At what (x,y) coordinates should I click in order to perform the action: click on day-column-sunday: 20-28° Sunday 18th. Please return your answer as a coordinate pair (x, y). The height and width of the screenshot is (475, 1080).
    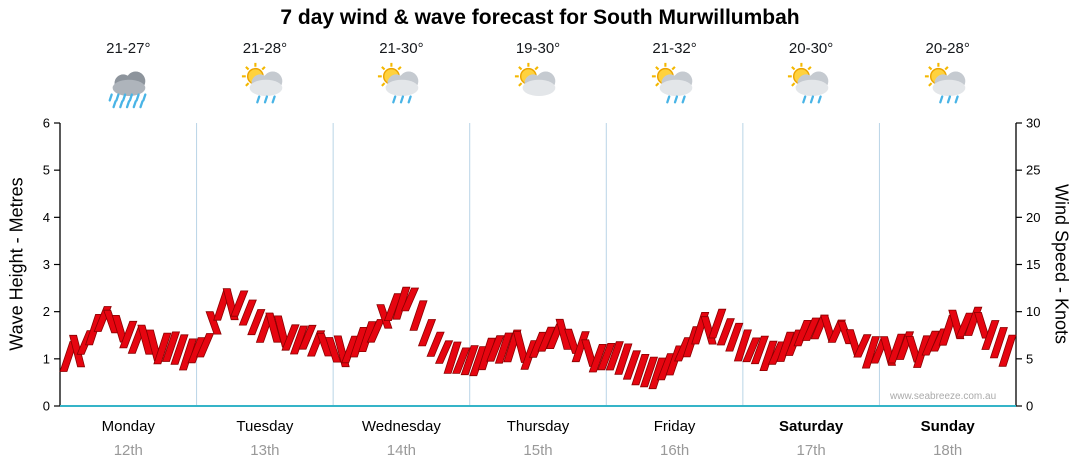
    Looking at the image, I should click on (948, 237).